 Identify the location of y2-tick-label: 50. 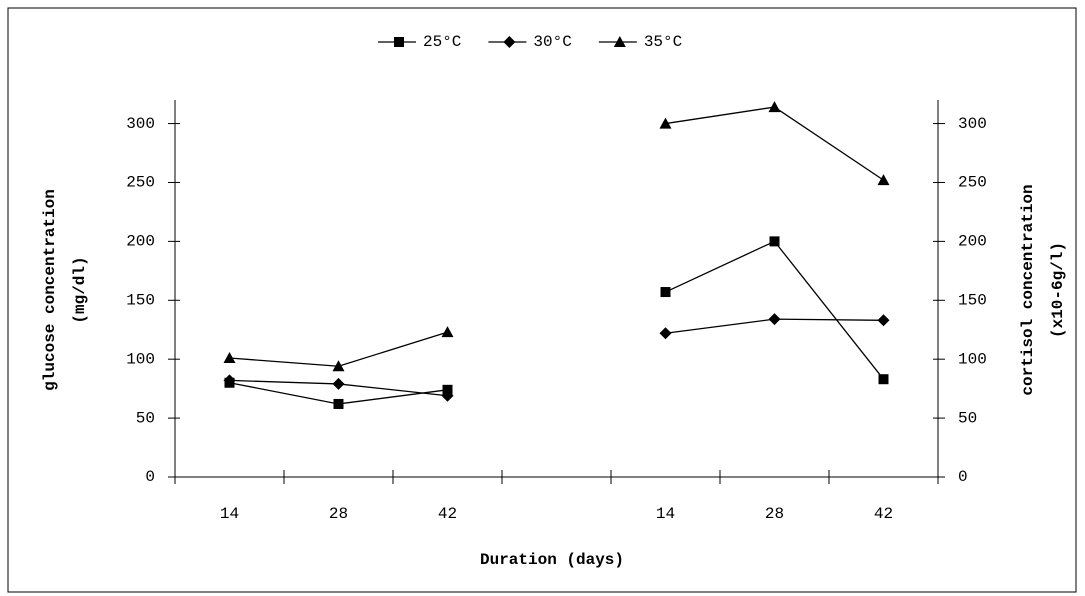
(967, 418).